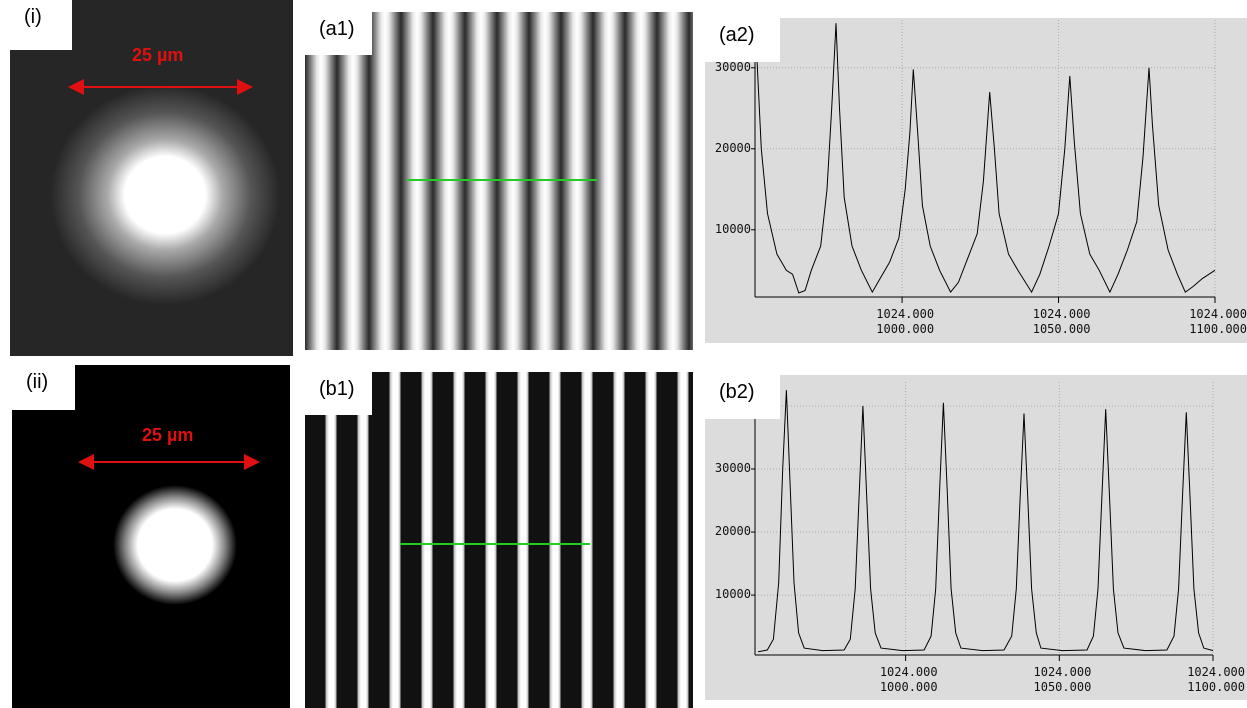 This screenshot has height=708, width=1247. Describe the element at coordinates (41, 25) in the screenshot. I see `panel-label: (i)` at that location.